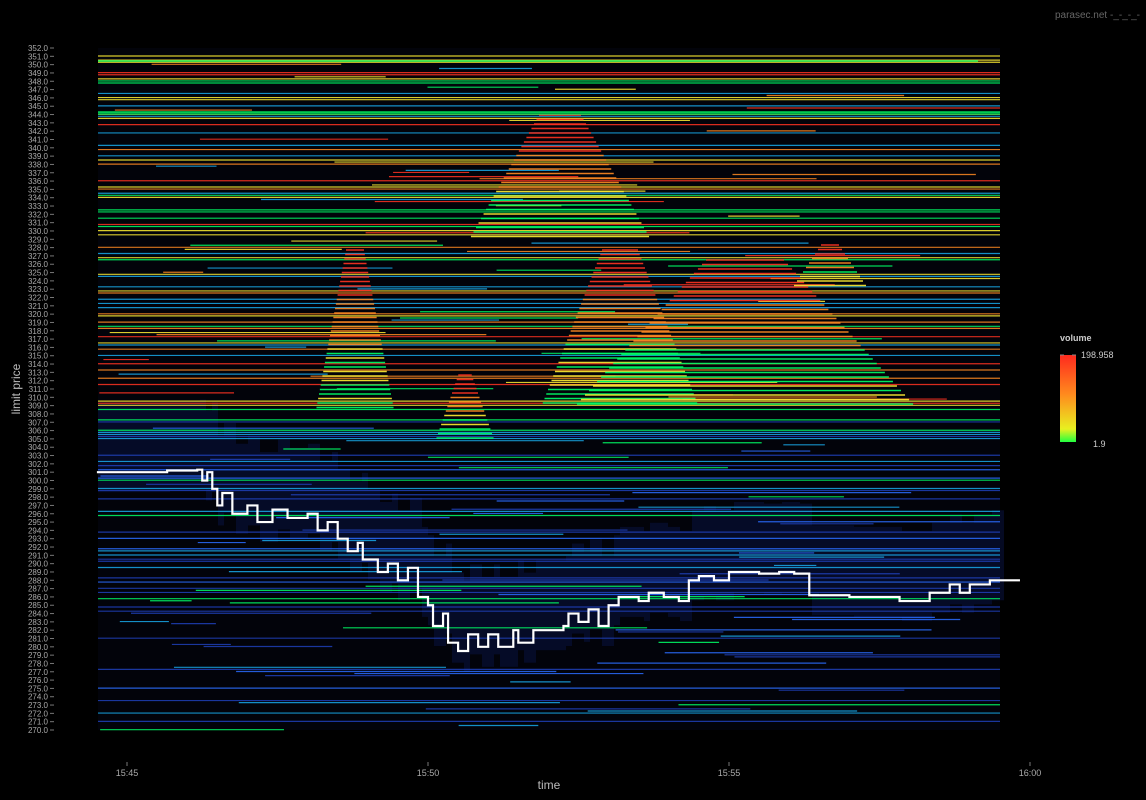 The width and height of the screenshot is (1146, 800). Describe the element at coordinates (38, 115) in the screenshot. I see `y-tick-label: 344.0` at that location.